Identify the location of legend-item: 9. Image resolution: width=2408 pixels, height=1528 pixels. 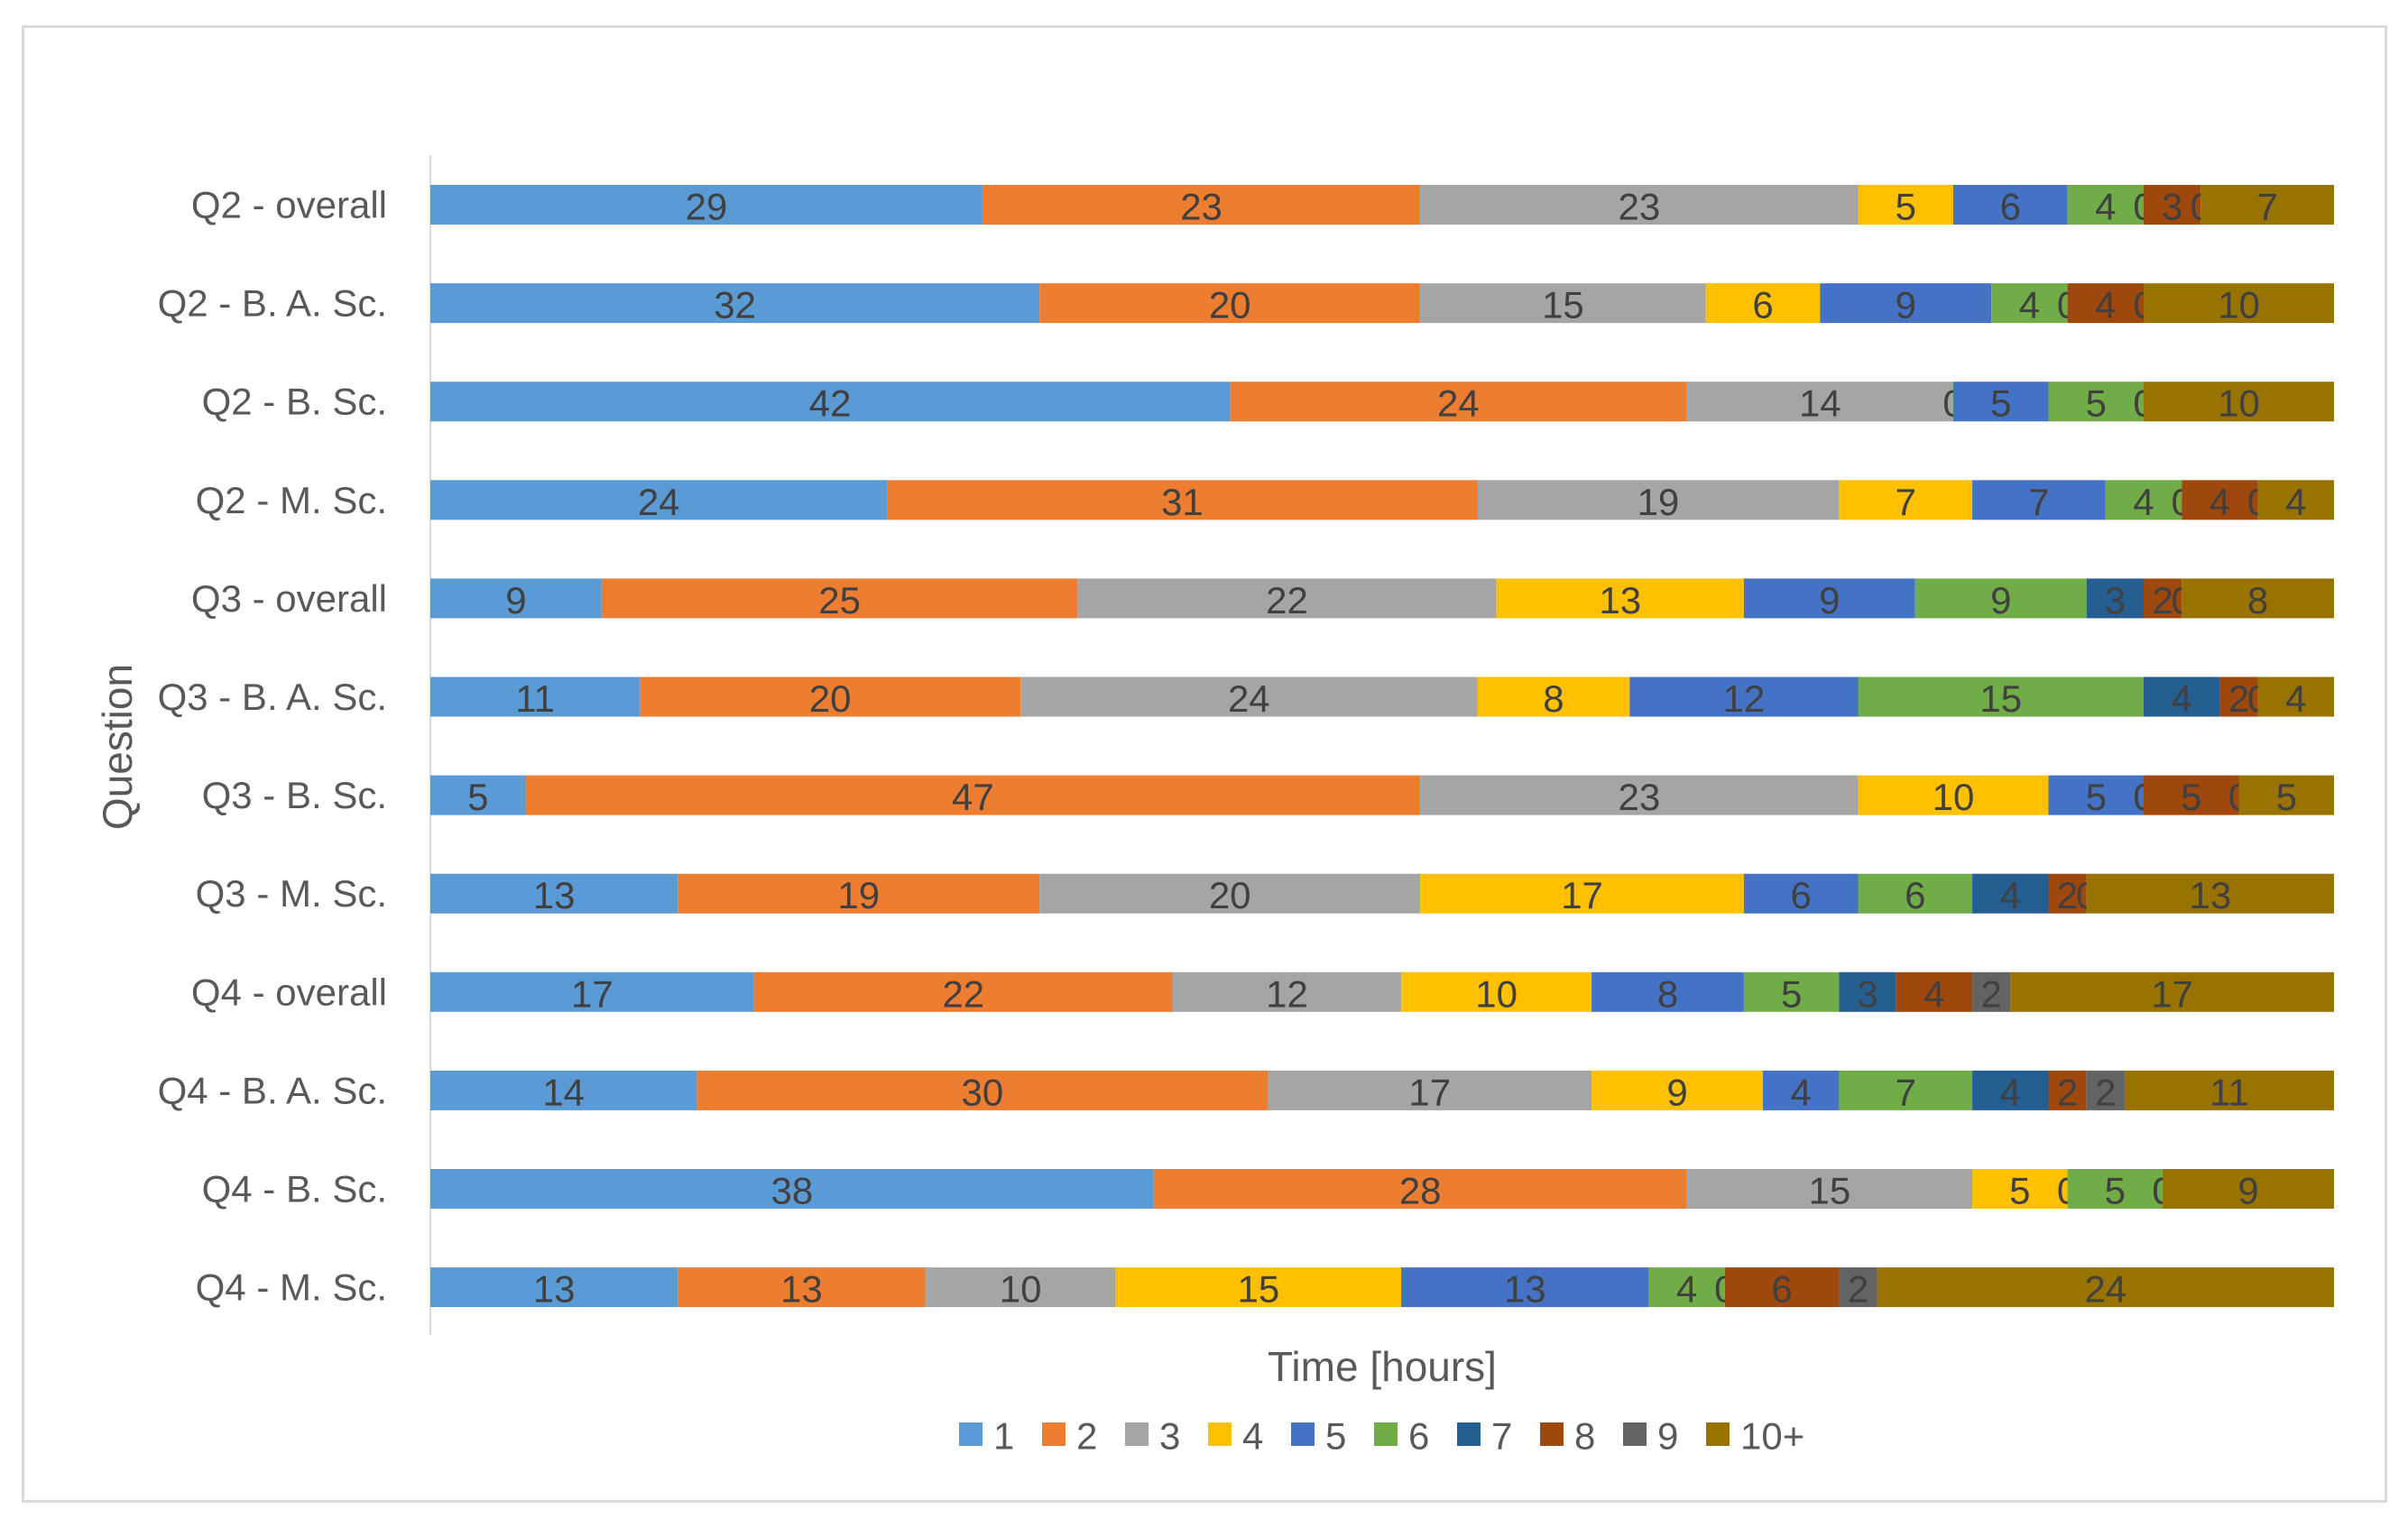
(1650, 1436).